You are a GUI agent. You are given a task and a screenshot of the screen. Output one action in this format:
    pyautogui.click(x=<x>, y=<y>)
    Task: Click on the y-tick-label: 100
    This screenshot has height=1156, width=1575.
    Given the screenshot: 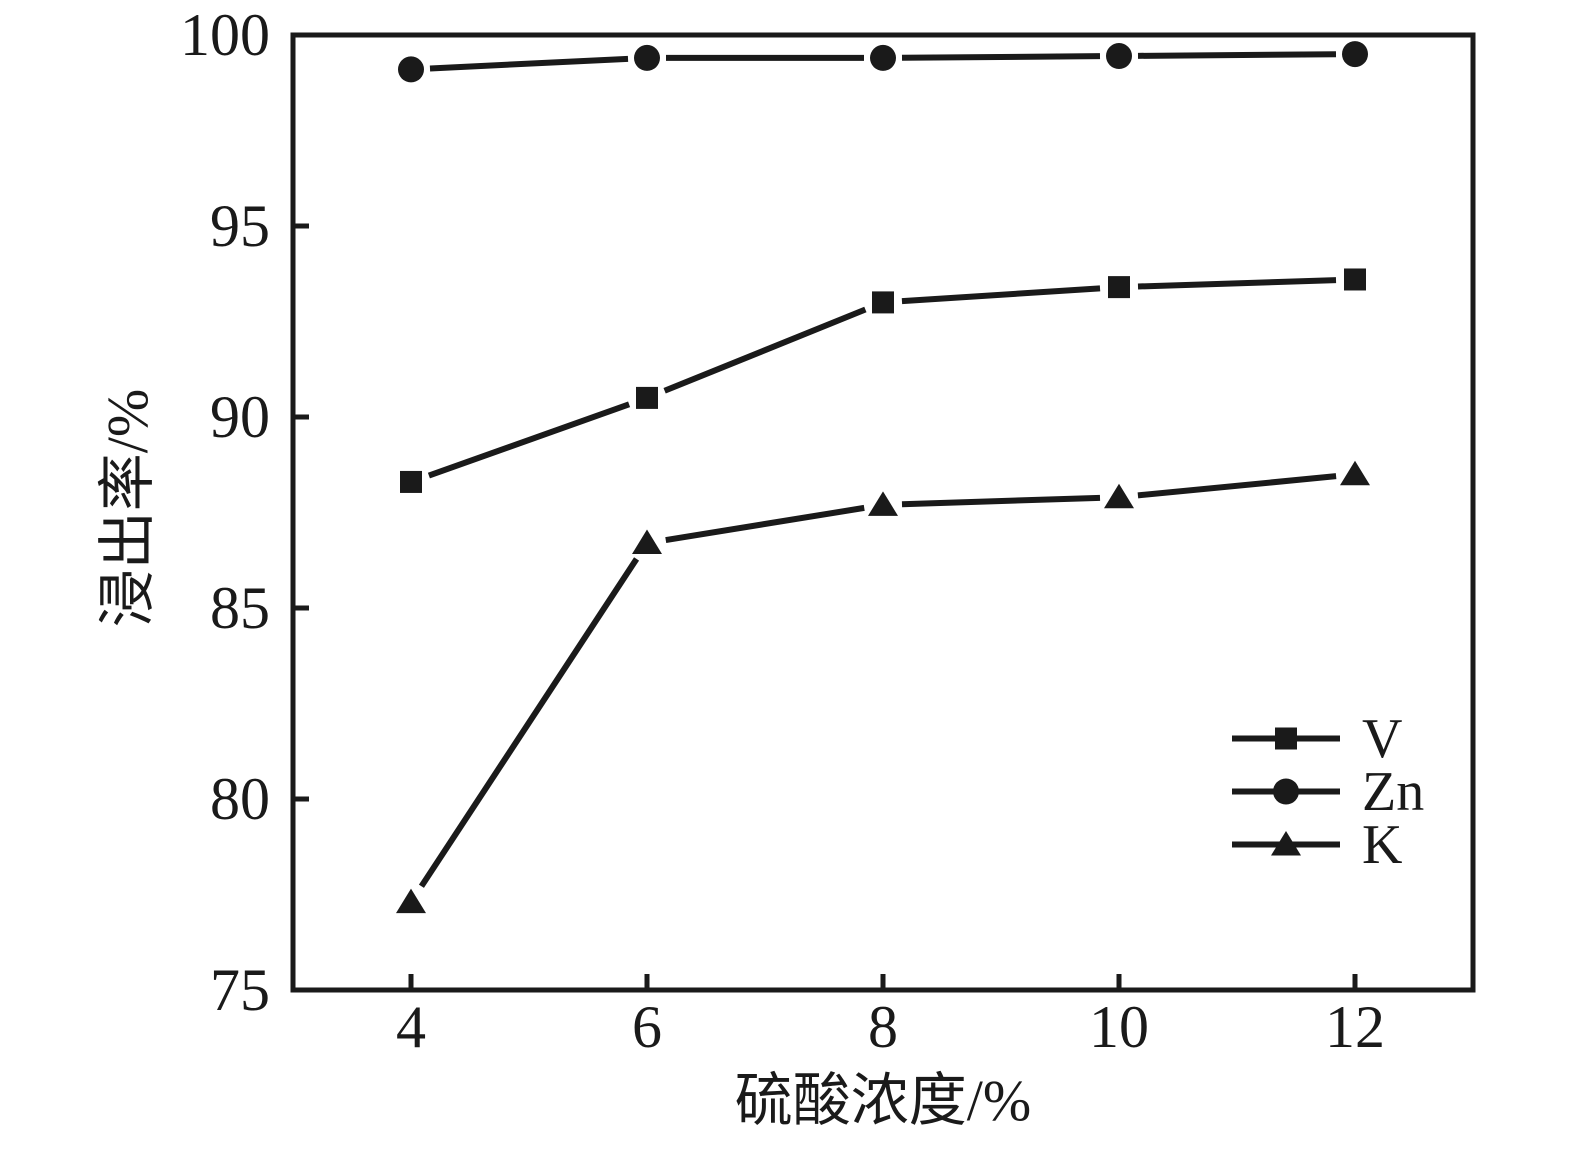 What is the action you would take?
    pyautogui.click(x=225, y=35)
    